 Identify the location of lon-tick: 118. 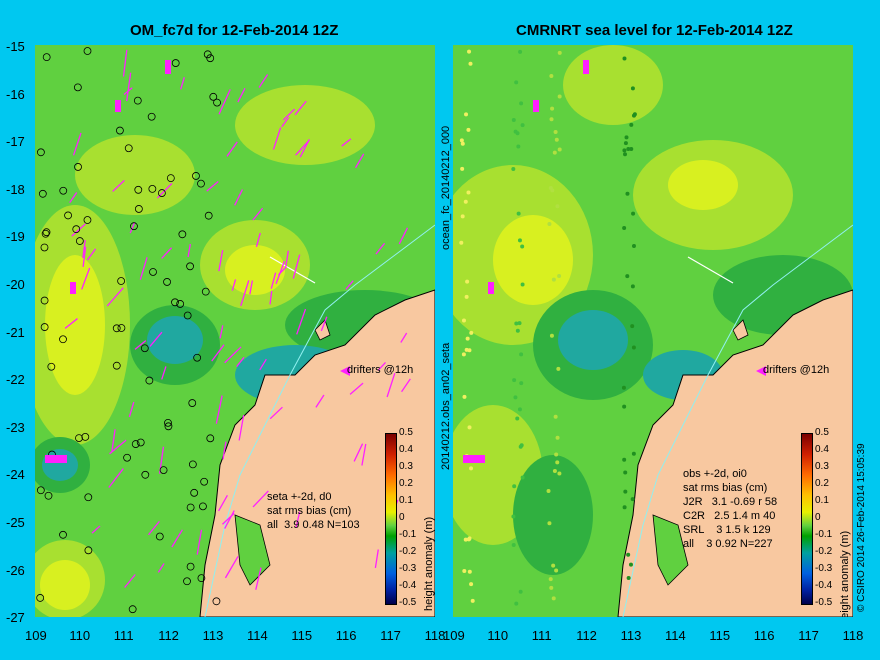
(853, 635).